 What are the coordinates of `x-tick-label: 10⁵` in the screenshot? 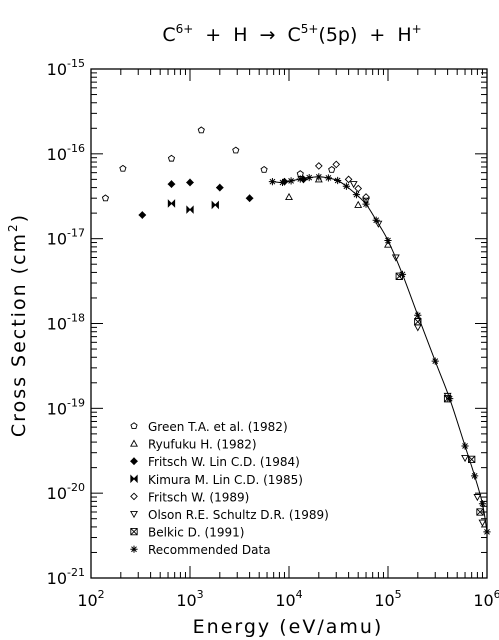 It's located at (387, 599).